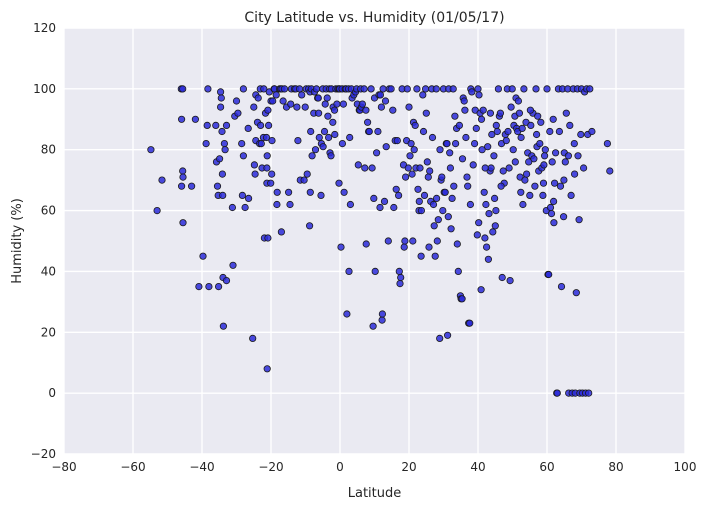  What do you see at coordinates (546, 467) in the screenshot?
I see `x-tick-label: 60` at bounding box center [546, 467].